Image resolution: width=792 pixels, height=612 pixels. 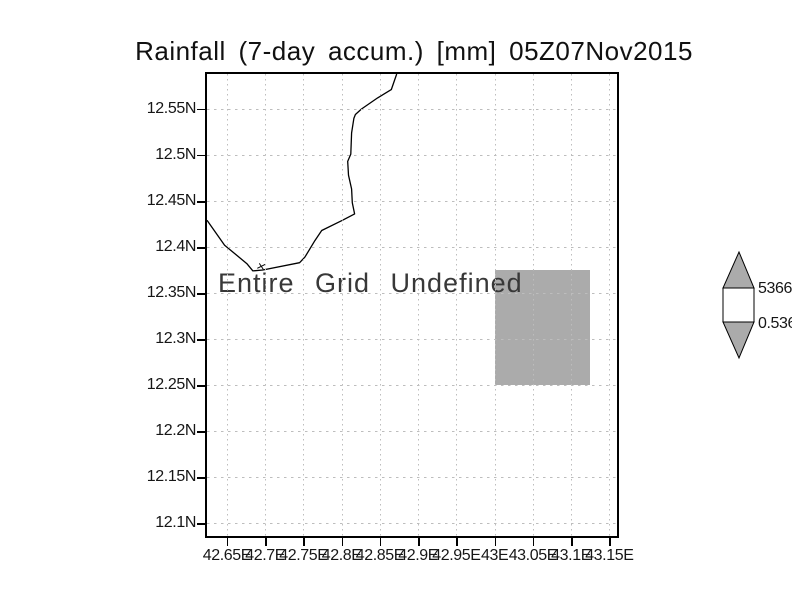 I want to click on coastline-map, so click(x=302, y=173).